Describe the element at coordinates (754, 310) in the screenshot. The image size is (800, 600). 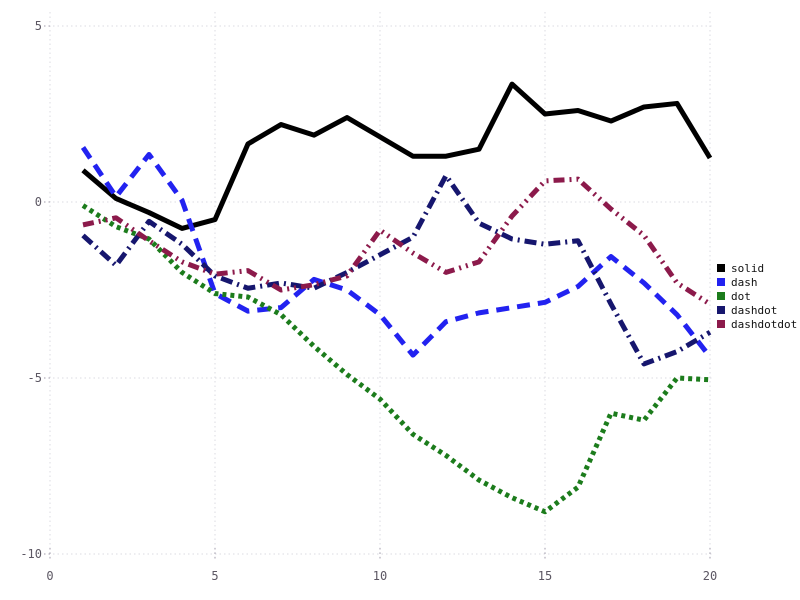
I see `legend-label-dashdot: dashdot` at that location.